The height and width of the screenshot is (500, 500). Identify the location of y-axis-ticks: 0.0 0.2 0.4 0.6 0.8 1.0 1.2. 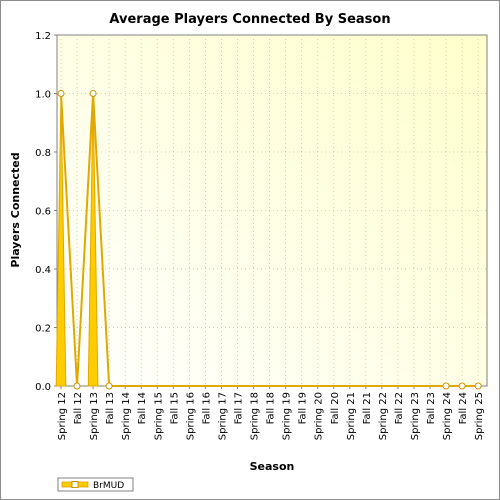
(46, 212).